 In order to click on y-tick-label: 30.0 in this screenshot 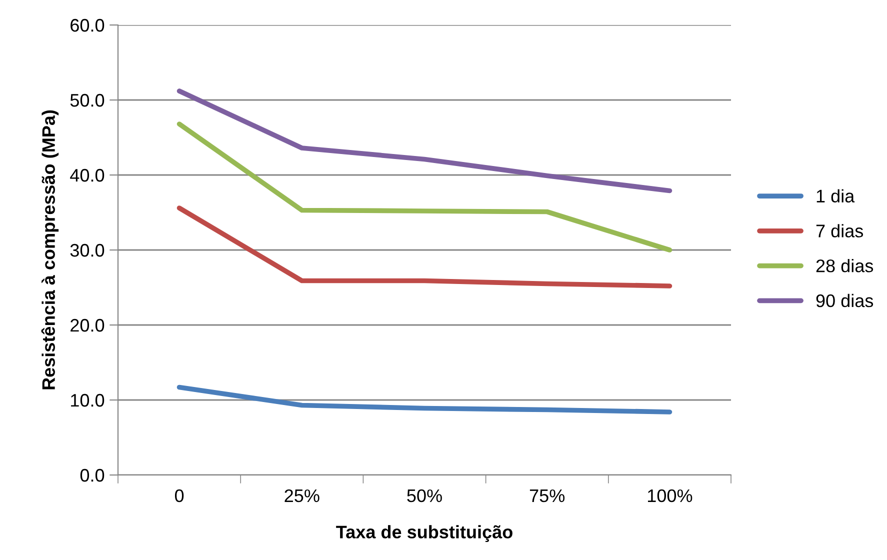, I will do `click(87, 250)`.